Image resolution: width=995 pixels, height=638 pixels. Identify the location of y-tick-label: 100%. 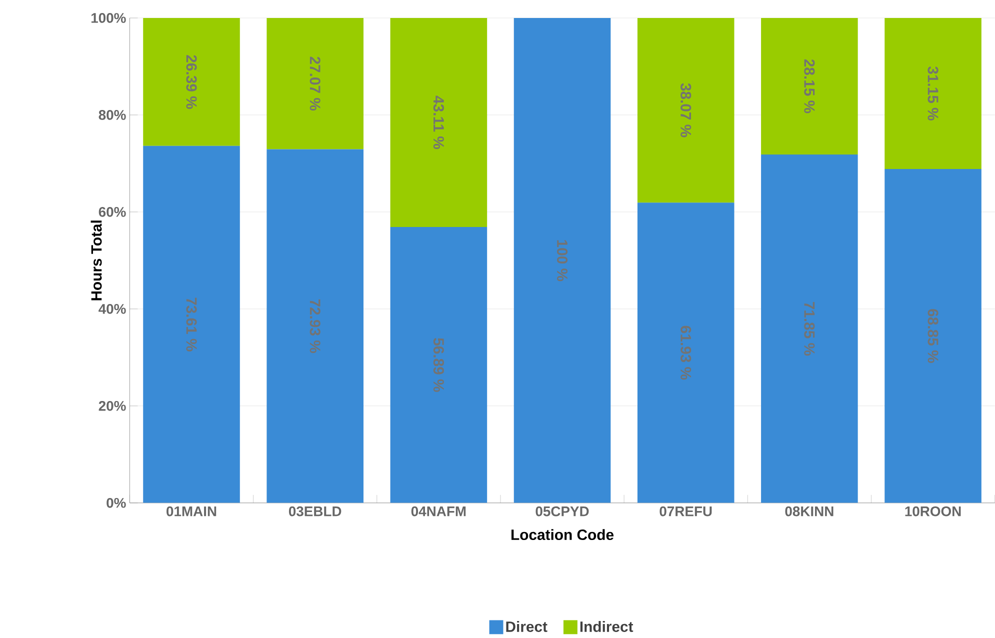
(108, 18).